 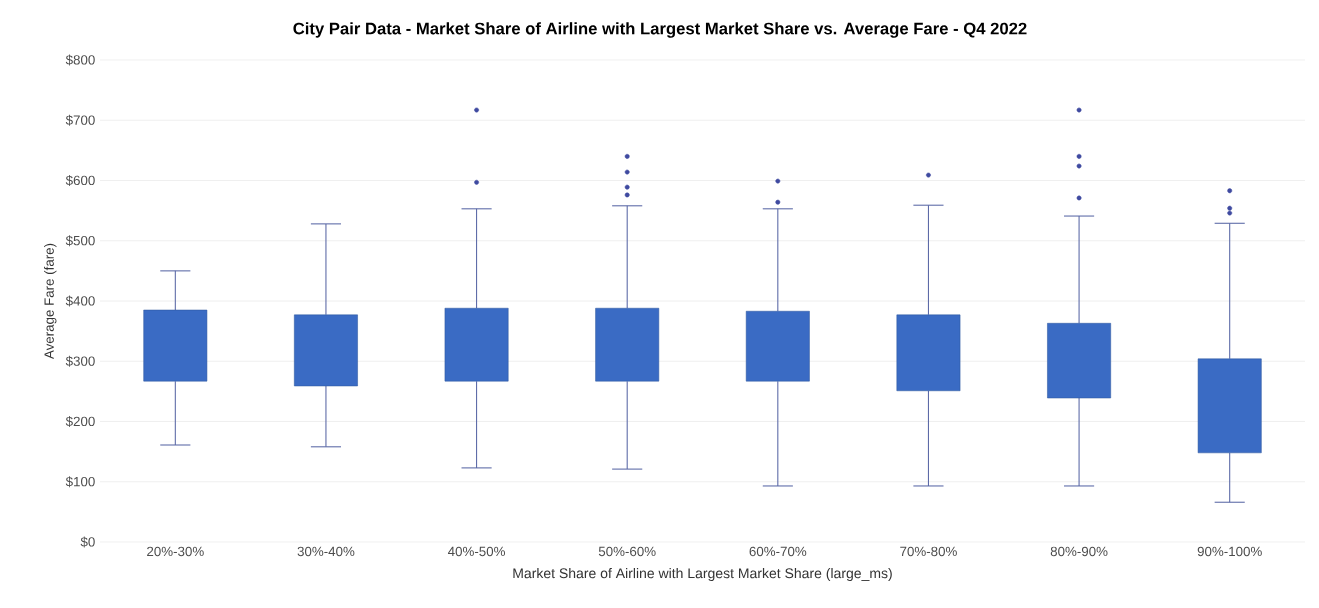 What do you see at coordinates (660, 30) in the screenshot?
I see `chart-title: City Pair Data - Market Share of Airline with Largest Market Share vs. Average Fare - Q4 2022` at bounding box center [660, 30].